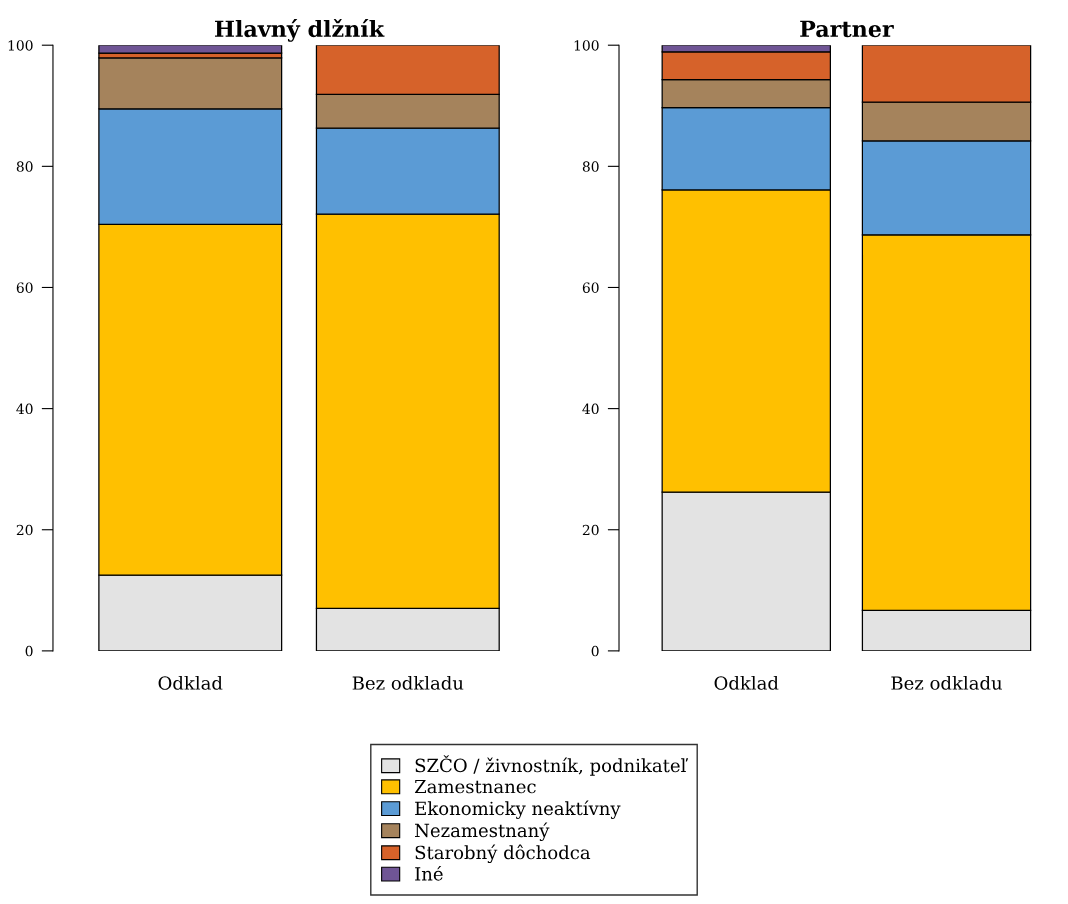 Image resolution: width=1068 pixels, height=904 pixels. I want to click on chart-title: Partner, so click(847, 29).